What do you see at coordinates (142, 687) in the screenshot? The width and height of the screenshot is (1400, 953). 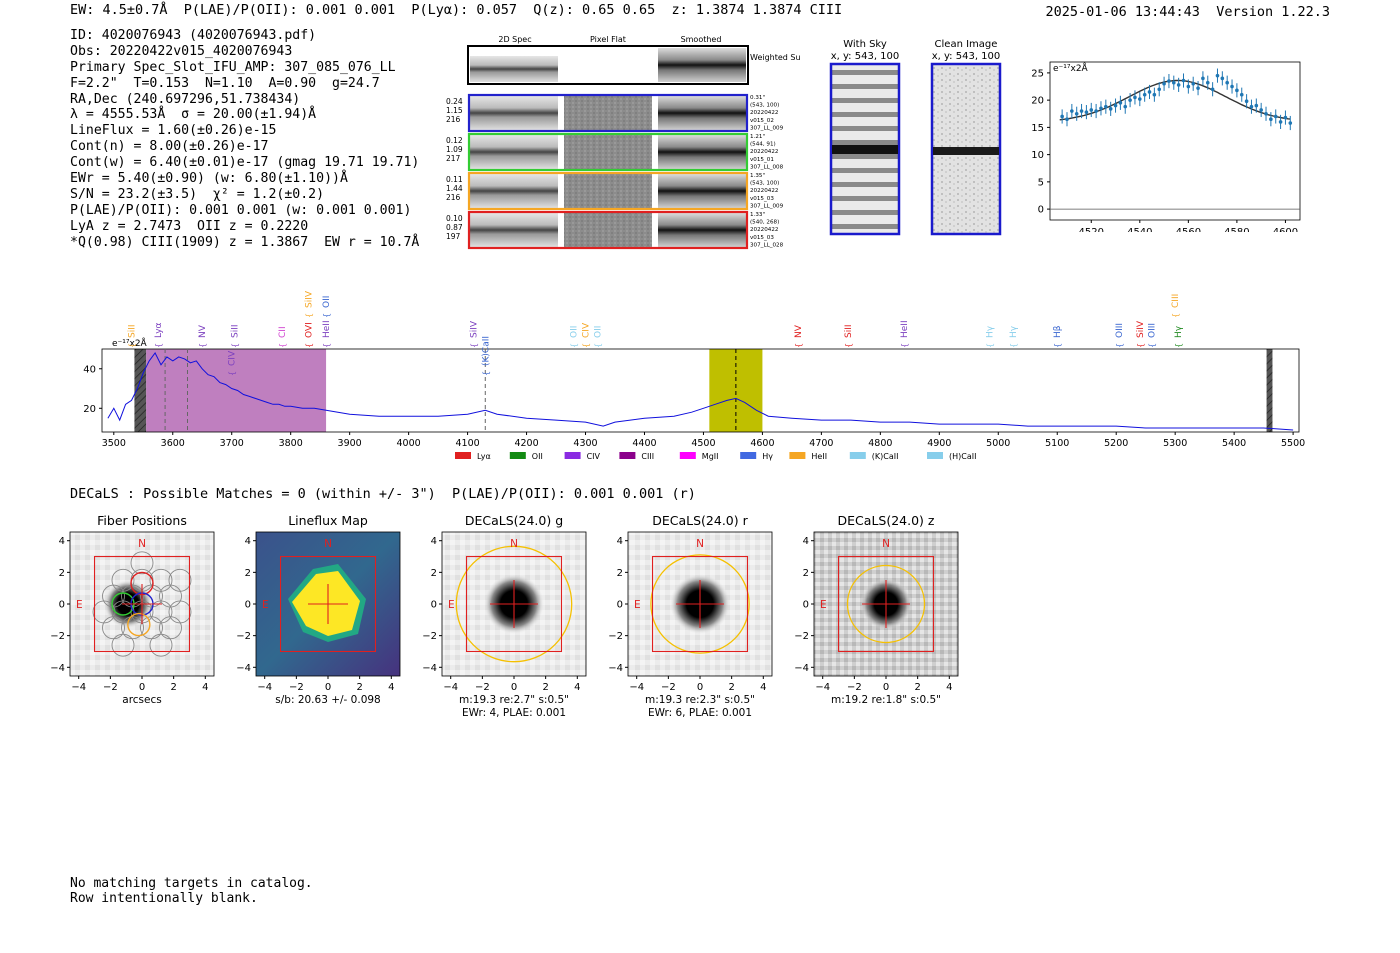 I see `panel-xtick-label: 0` at bounding box center [142, 687].